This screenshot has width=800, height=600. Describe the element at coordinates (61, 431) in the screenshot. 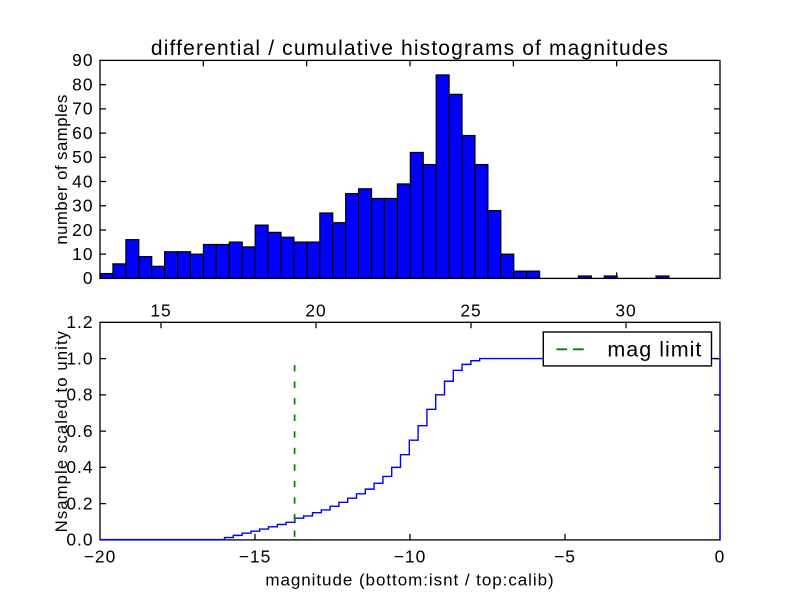

I see `svg-text: Nsample scaled to unity` at that location.